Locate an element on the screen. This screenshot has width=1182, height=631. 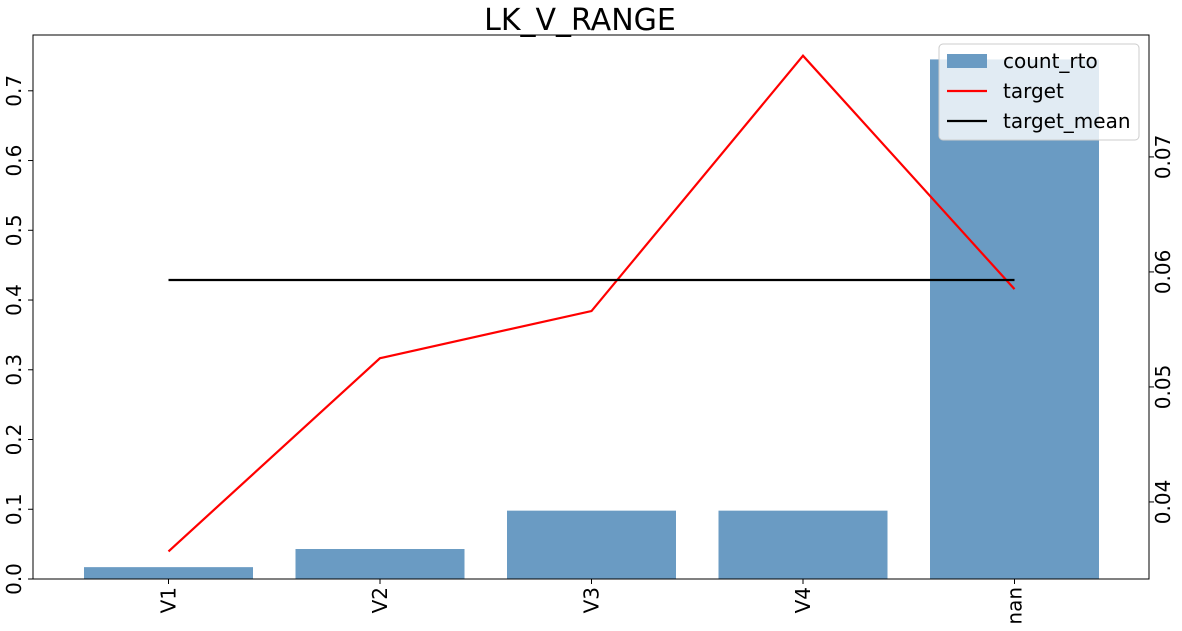
legend-label-target: target is located at coordinates (1033, 91).